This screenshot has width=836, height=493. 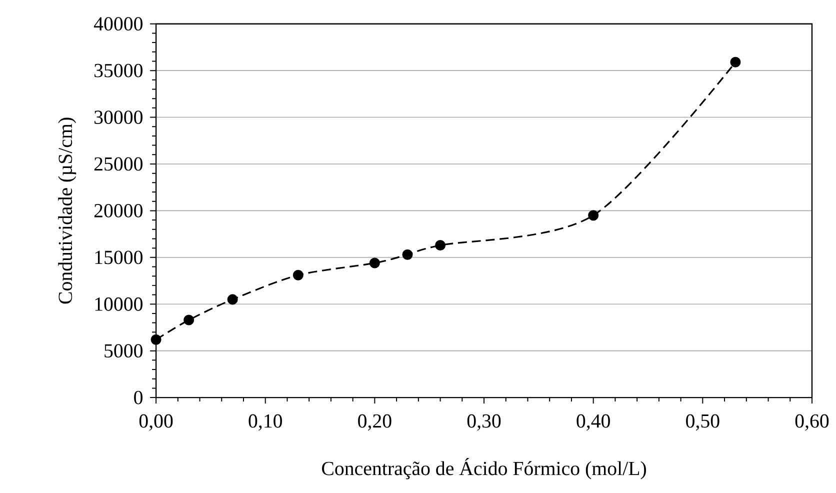 What do you see at coordinates (375, 422) in the screenshot?
I see `x-tick-label: 0,20` at bounding box center [375, 422].